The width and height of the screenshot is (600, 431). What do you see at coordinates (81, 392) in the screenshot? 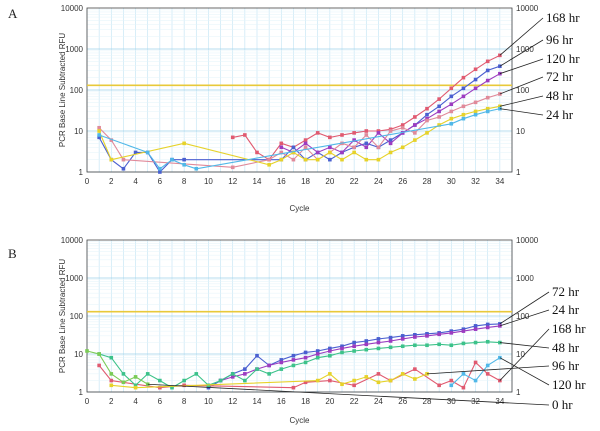
I see `y-tick-label-left: 1` at bounding box center [81, 392].